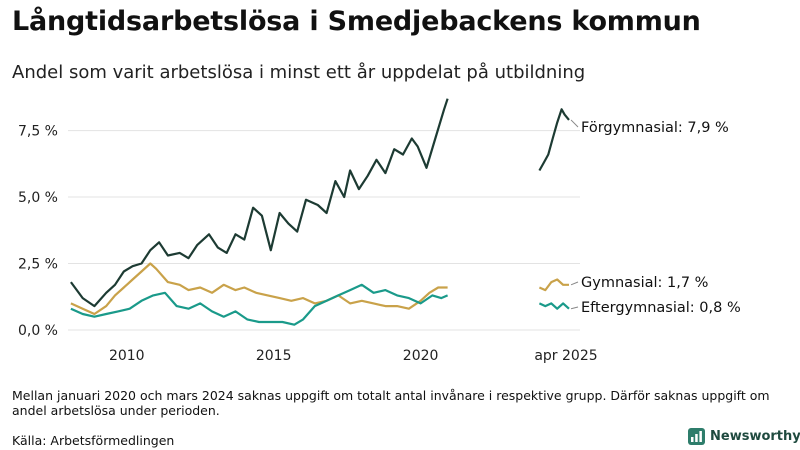 The image size is (800, 450). What do you see at coordinates (421, 356) in the screenshot?
I see `x-tick-label: 2020` at bounding box center [421, 356].